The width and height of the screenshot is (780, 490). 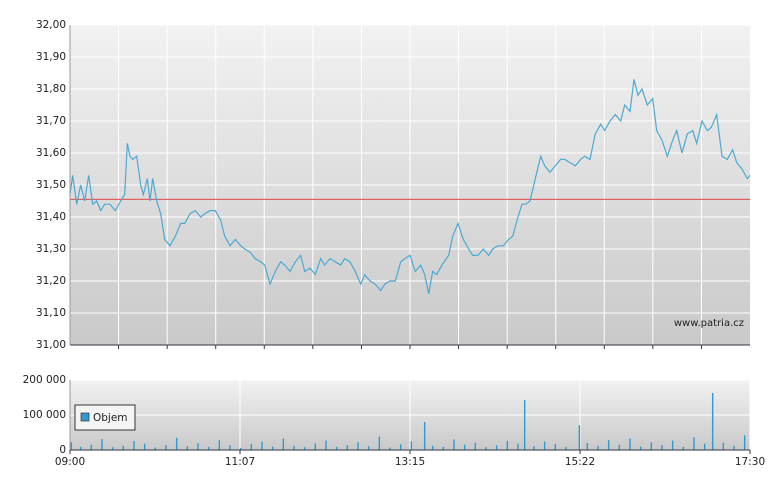 I want to click on y-tick-label: 0, so click(x=62, y=450).